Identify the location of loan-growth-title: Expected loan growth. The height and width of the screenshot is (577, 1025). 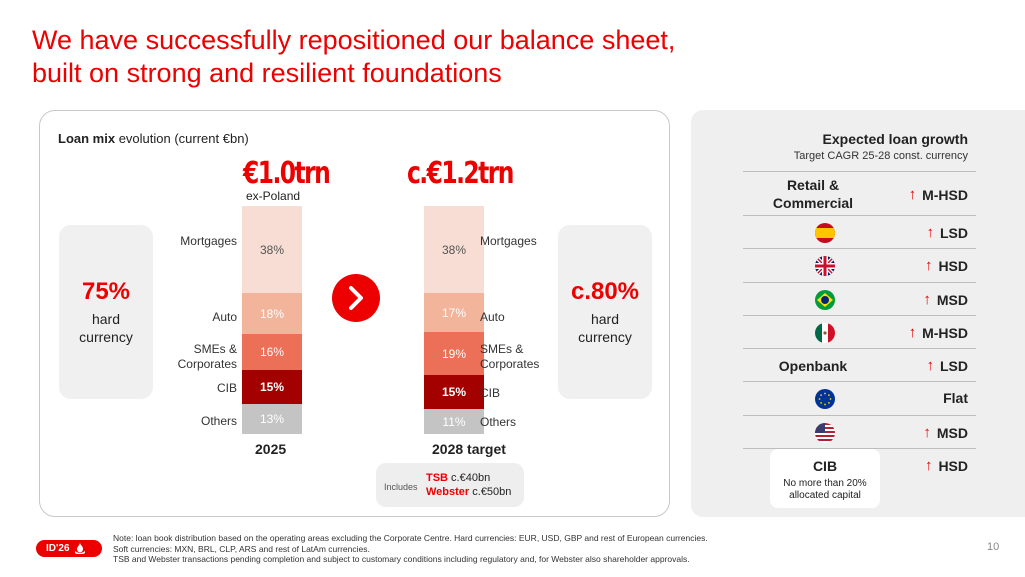
(895, 139).